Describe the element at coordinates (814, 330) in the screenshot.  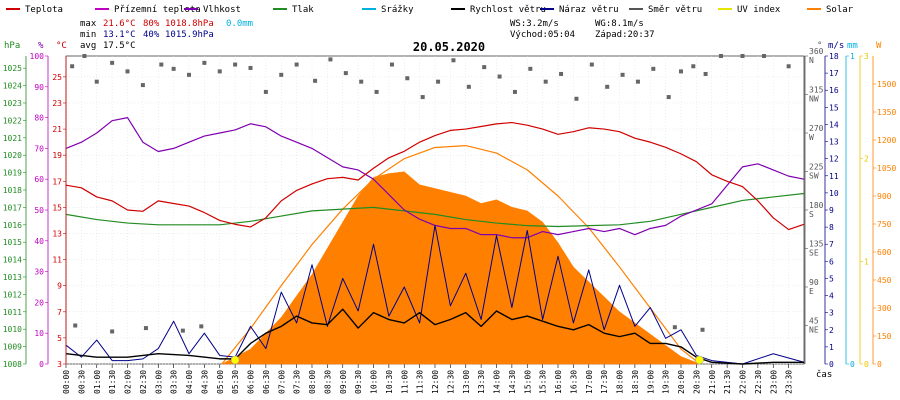
I see `dir-axis-compass: NE` at that location.